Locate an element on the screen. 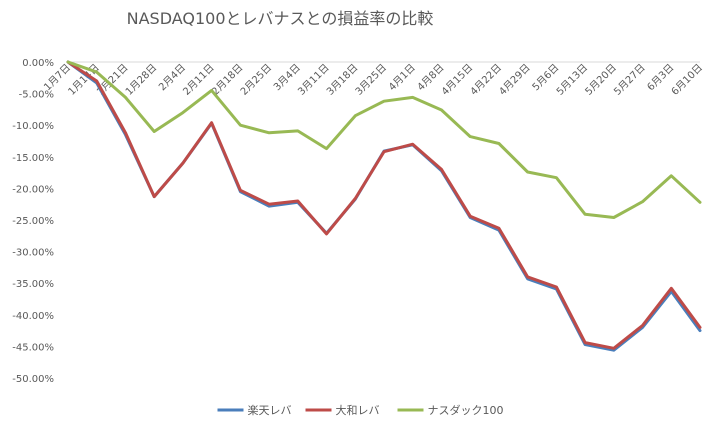 The image size is (725, 428). x-tick-label: 4月29日 is located at coordinates (515, 80).